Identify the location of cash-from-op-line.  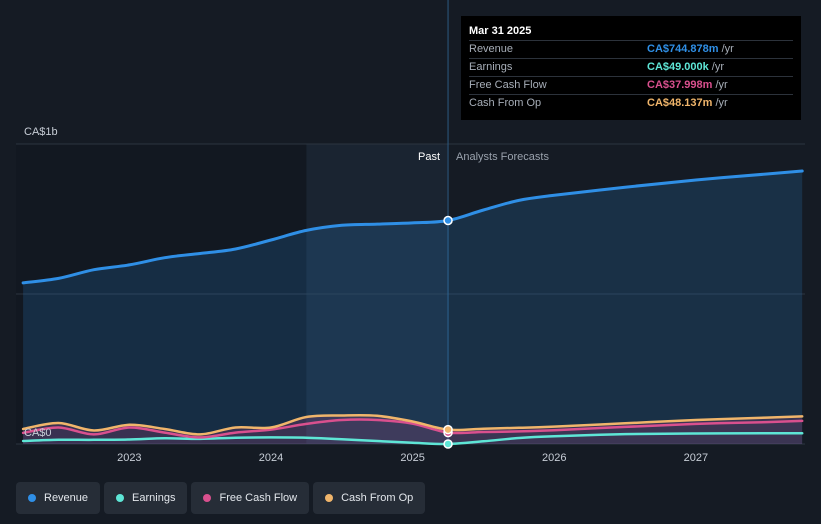
(412, 424).